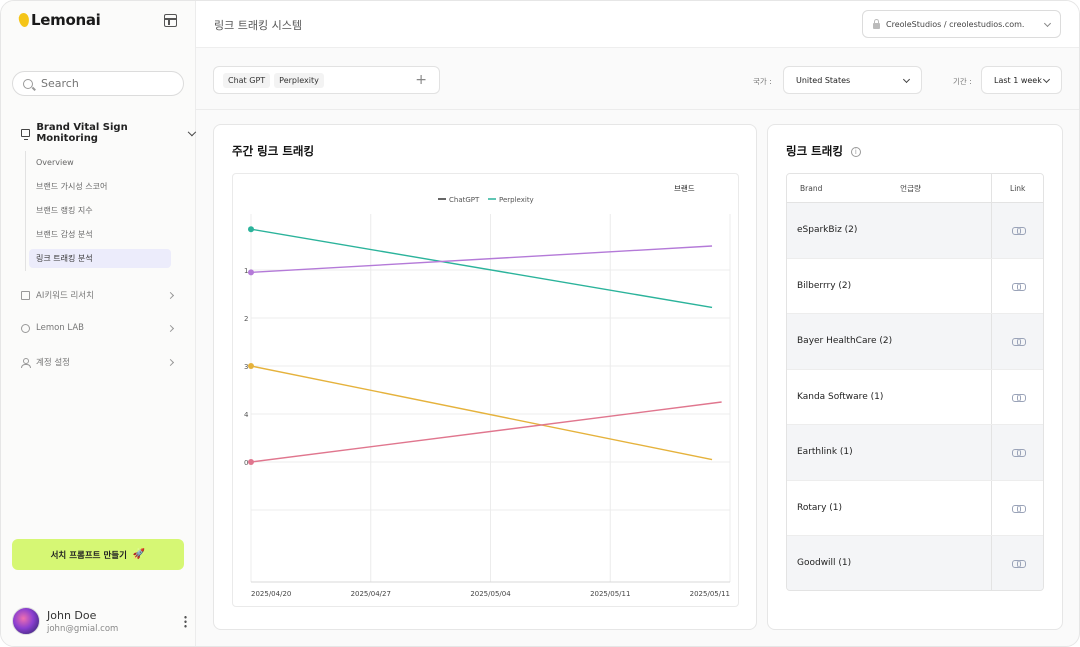 This screenshot has width=1080, height=647. What do you see at coordinates (101, 83) in the screenshot?
I see `search-input` at bounding box center [101, 83].